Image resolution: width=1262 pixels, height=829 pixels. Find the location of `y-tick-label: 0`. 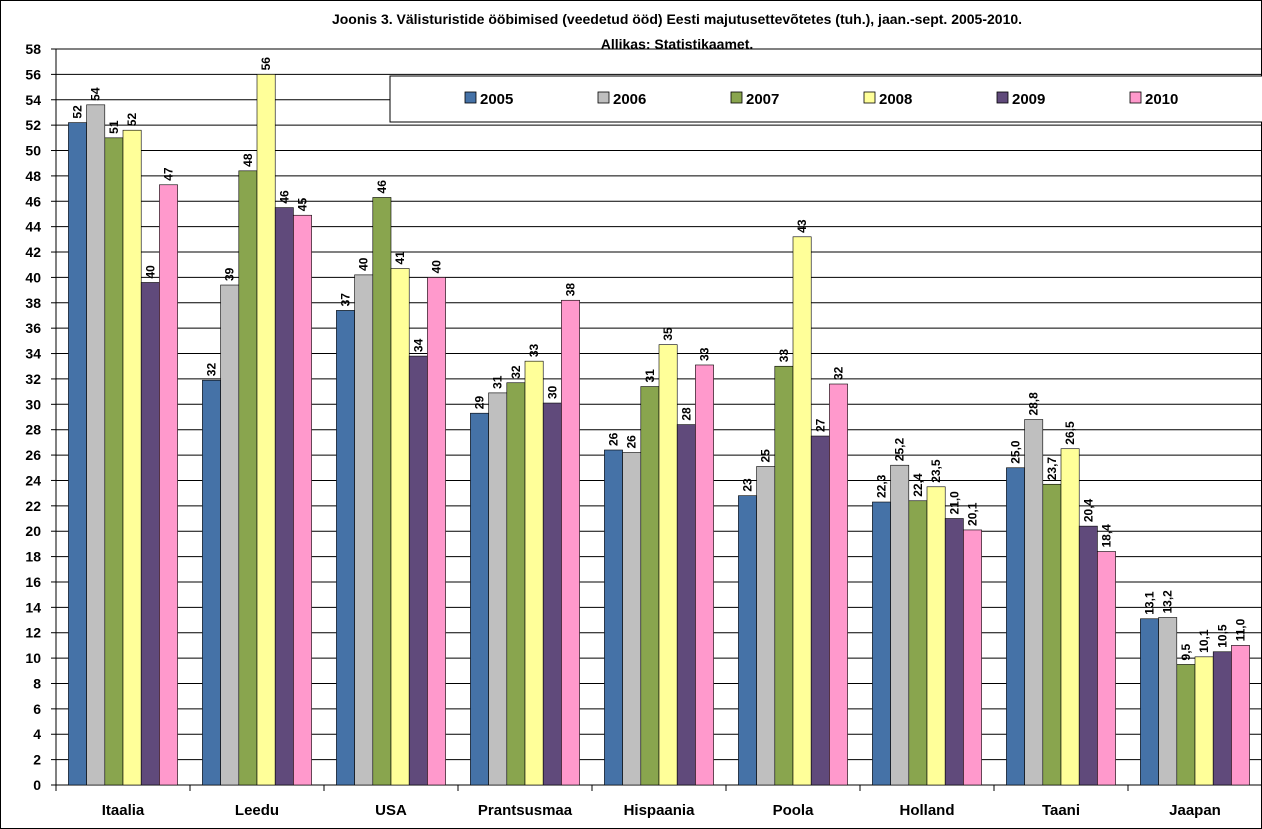

y-tick-label: 0 is located at coordinates (37, 785).